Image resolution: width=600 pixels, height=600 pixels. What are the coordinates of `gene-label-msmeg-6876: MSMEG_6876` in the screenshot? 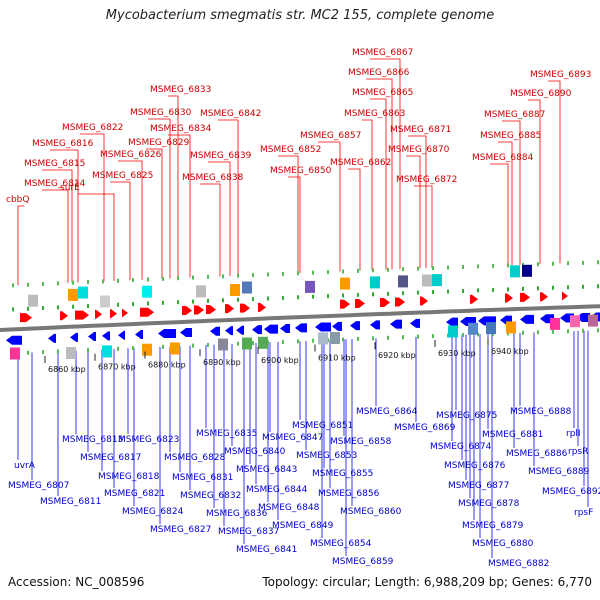 It's located at (475, 466).